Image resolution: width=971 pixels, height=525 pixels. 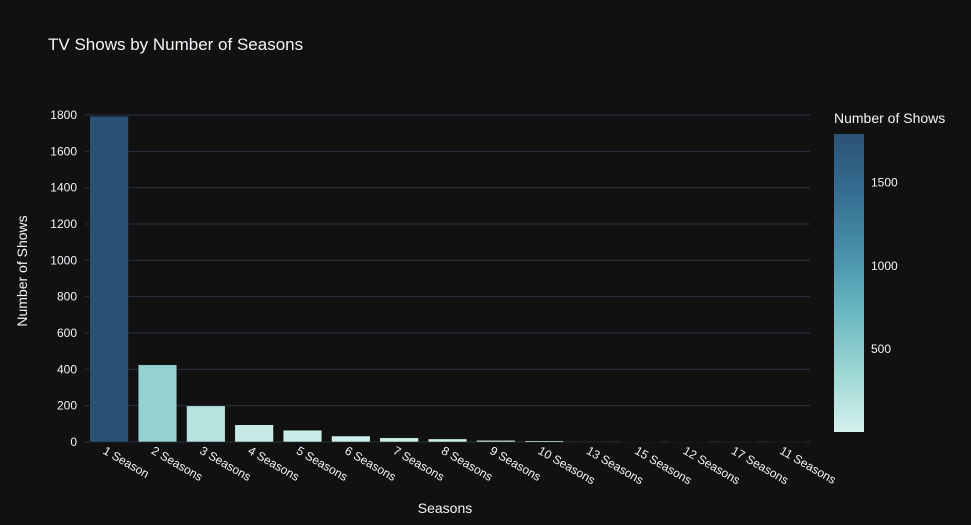 What do you see at coordinates (63, 151) in the screenshot?
I see `y-tick-label: 1600` at bounding box center [63, 151].